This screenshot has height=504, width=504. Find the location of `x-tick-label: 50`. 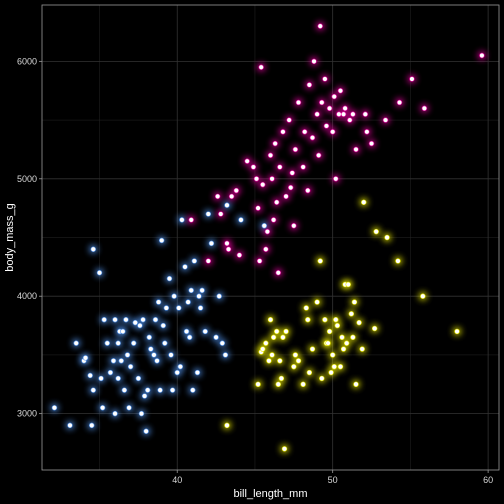

x-tick-label: 50 is located at coordinates (333, 480).